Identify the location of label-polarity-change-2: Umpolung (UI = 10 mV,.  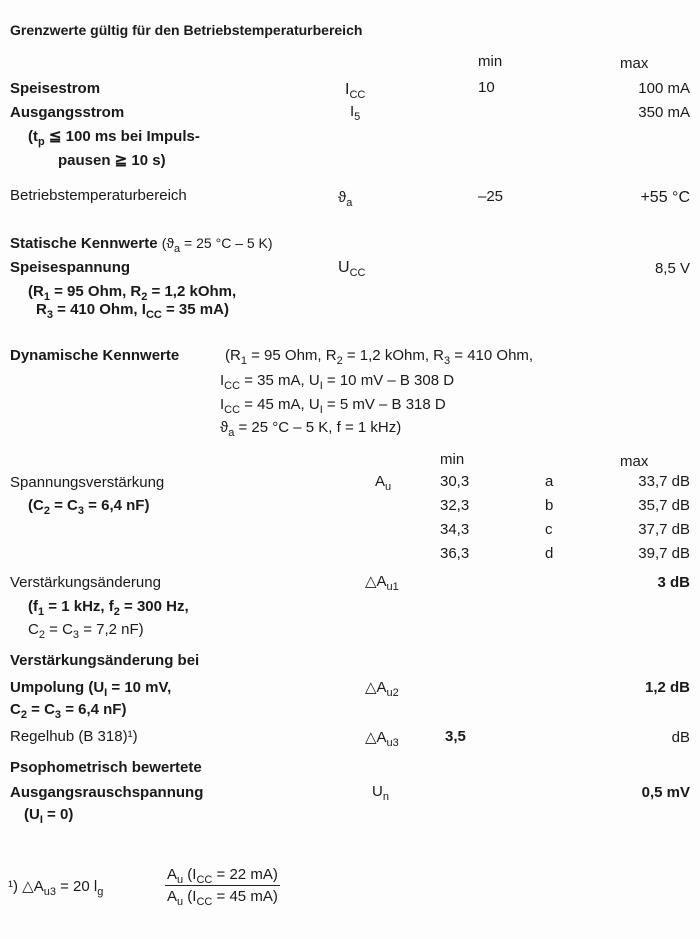
(91, 689).